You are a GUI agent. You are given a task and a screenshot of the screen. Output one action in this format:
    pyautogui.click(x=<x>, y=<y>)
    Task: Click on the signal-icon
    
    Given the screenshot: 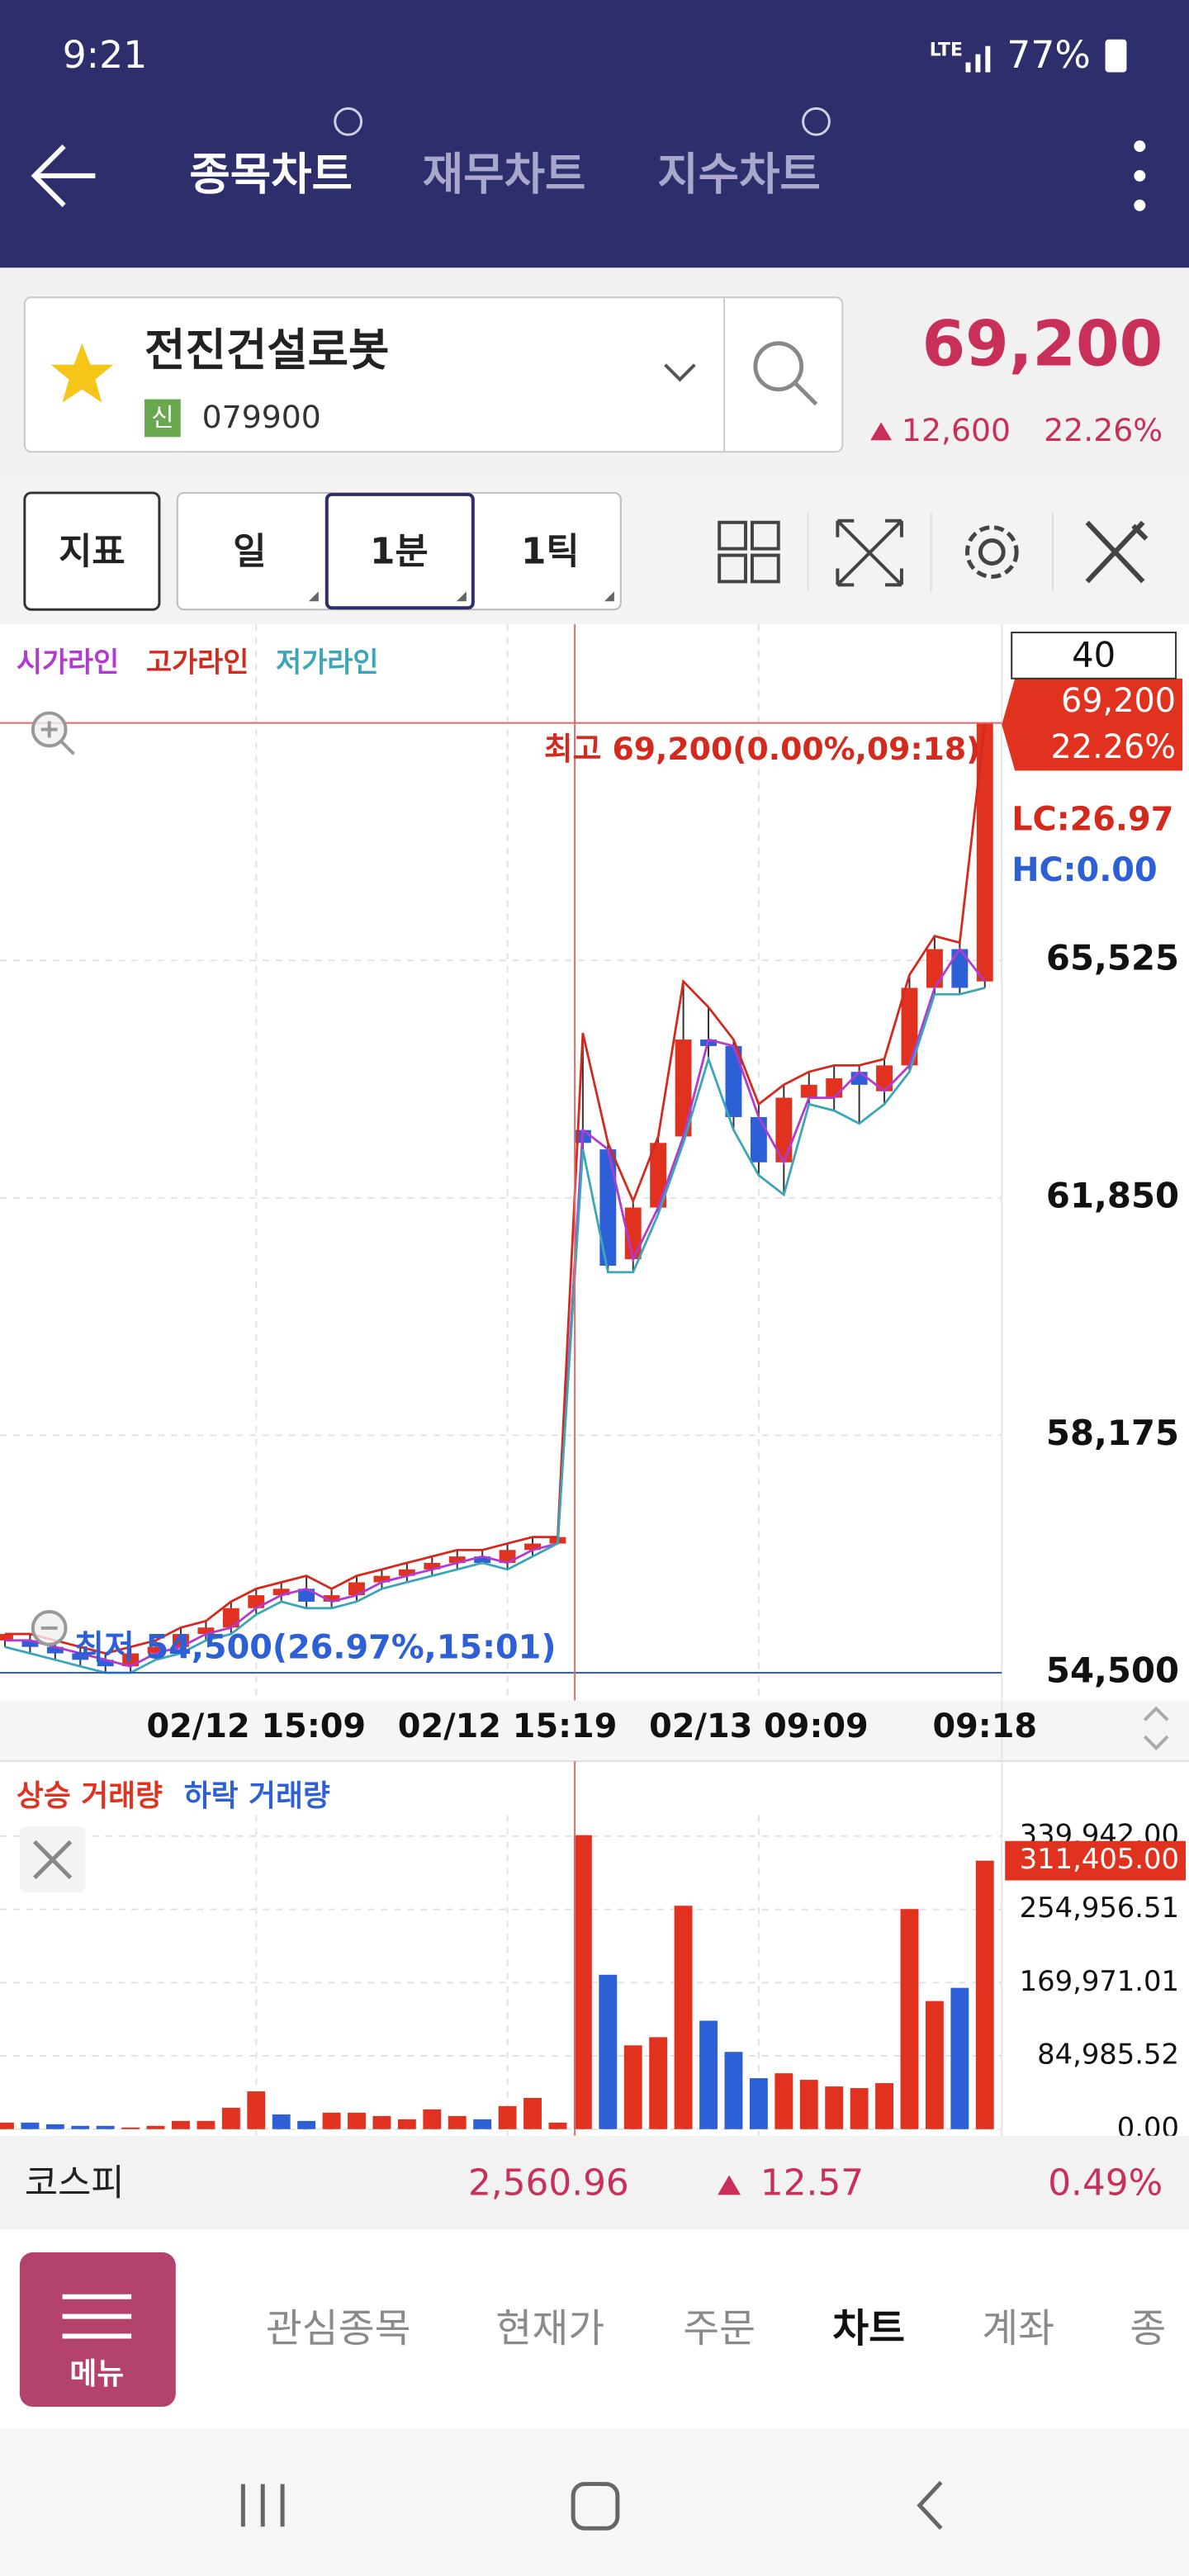 What is the action you would take?
    pyautogui.click(x=978, y=59)
    